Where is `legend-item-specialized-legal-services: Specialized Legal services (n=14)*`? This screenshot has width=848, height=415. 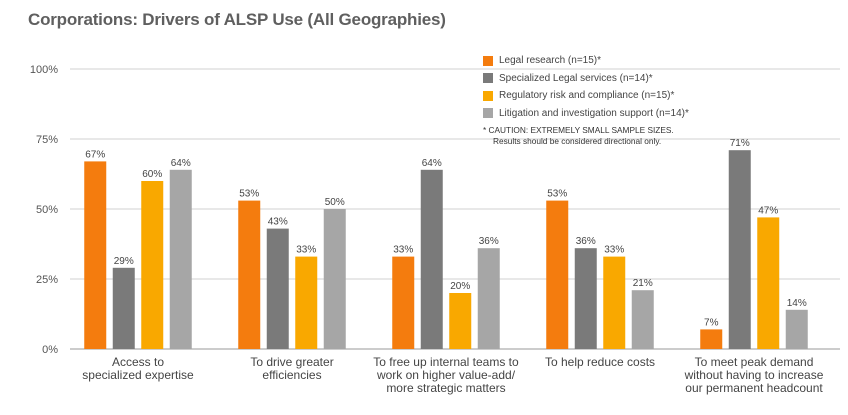 legend-item-specialized-legal-services: Specialized Legal services (n=14)* is located at coordinates (633, 79).